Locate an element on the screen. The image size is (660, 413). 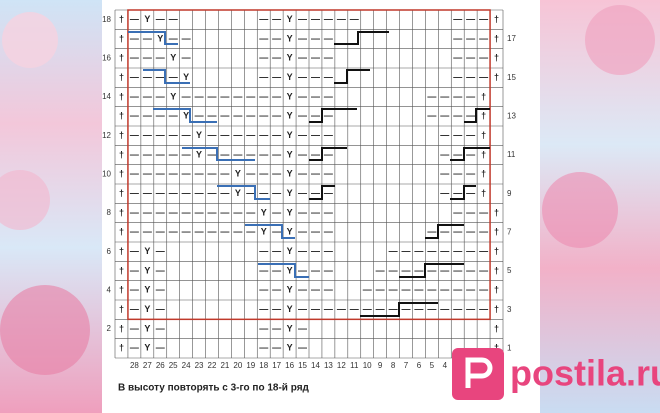
row-label: 5 is located at coordinates (509, 270).